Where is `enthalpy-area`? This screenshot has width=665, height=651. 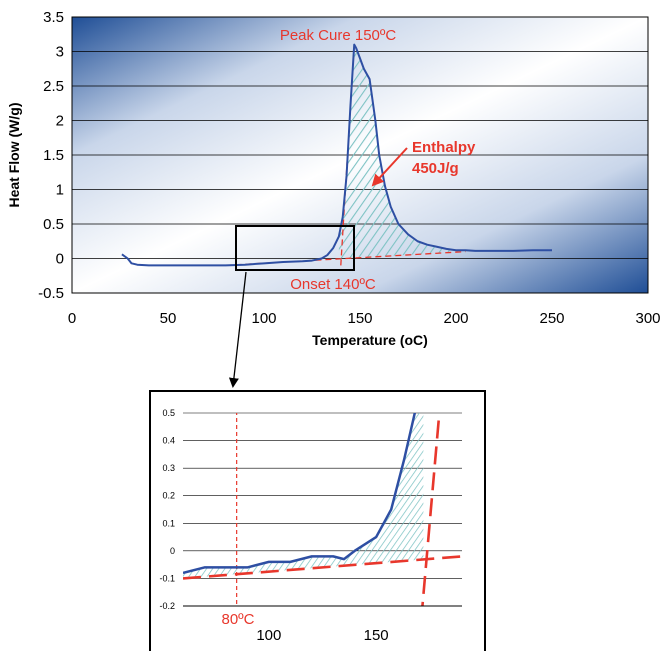 enthalpy-area is located at coordinates (402, 151).